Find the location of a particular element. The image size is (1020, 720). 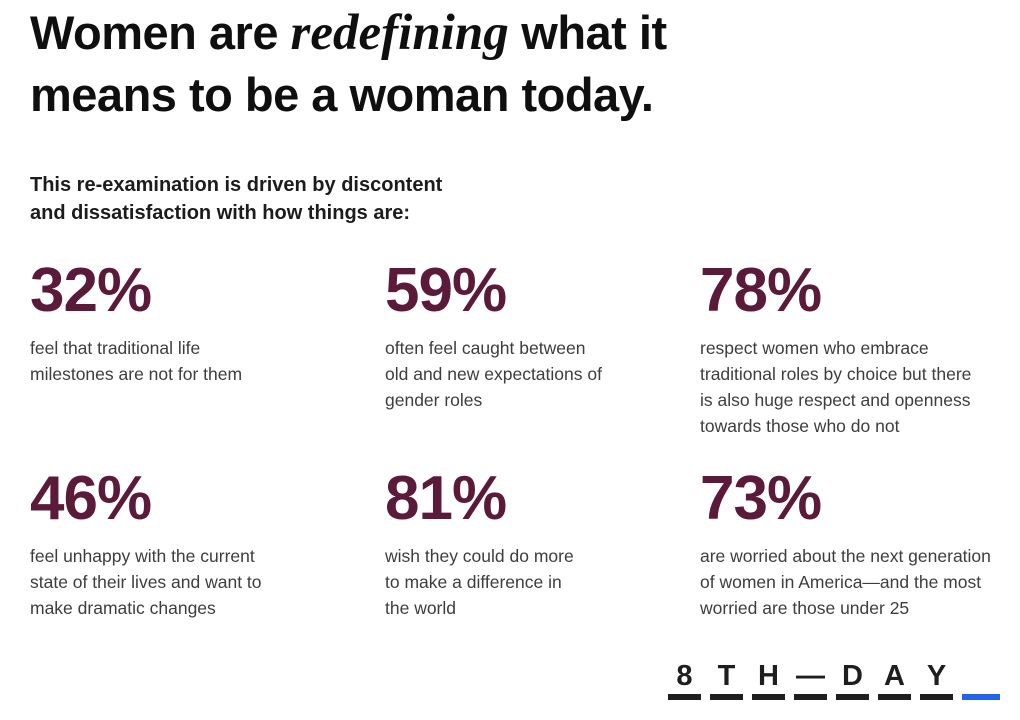

logo-letter: T is located at coordinates (726, 680).